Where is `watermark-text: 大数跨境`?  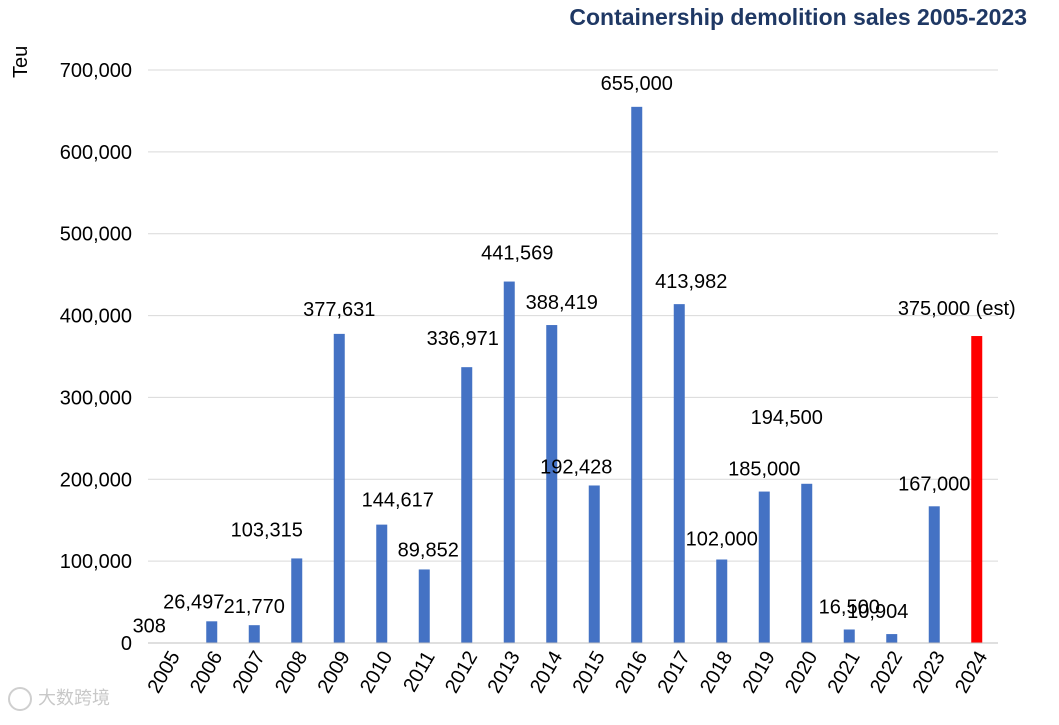 watermark-text: 大数跨境 is located at coordinates (74, 698).